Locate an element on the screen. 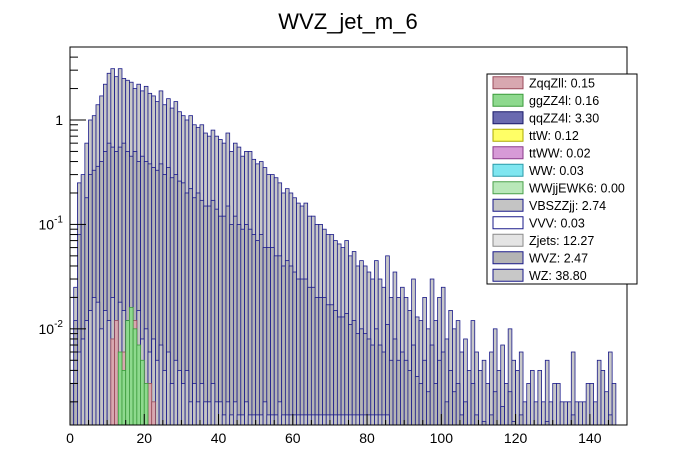 Image resolution: width=696 pixels, height=472 pixels. legend-label: VBSZZjj: 2.74 is located at coordinates (567, 206).